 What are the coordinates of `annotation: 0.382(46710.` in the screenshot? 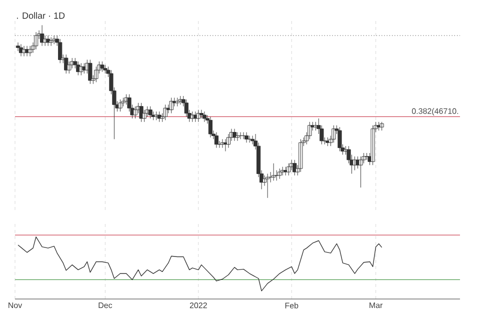 It's located at (435, 112).